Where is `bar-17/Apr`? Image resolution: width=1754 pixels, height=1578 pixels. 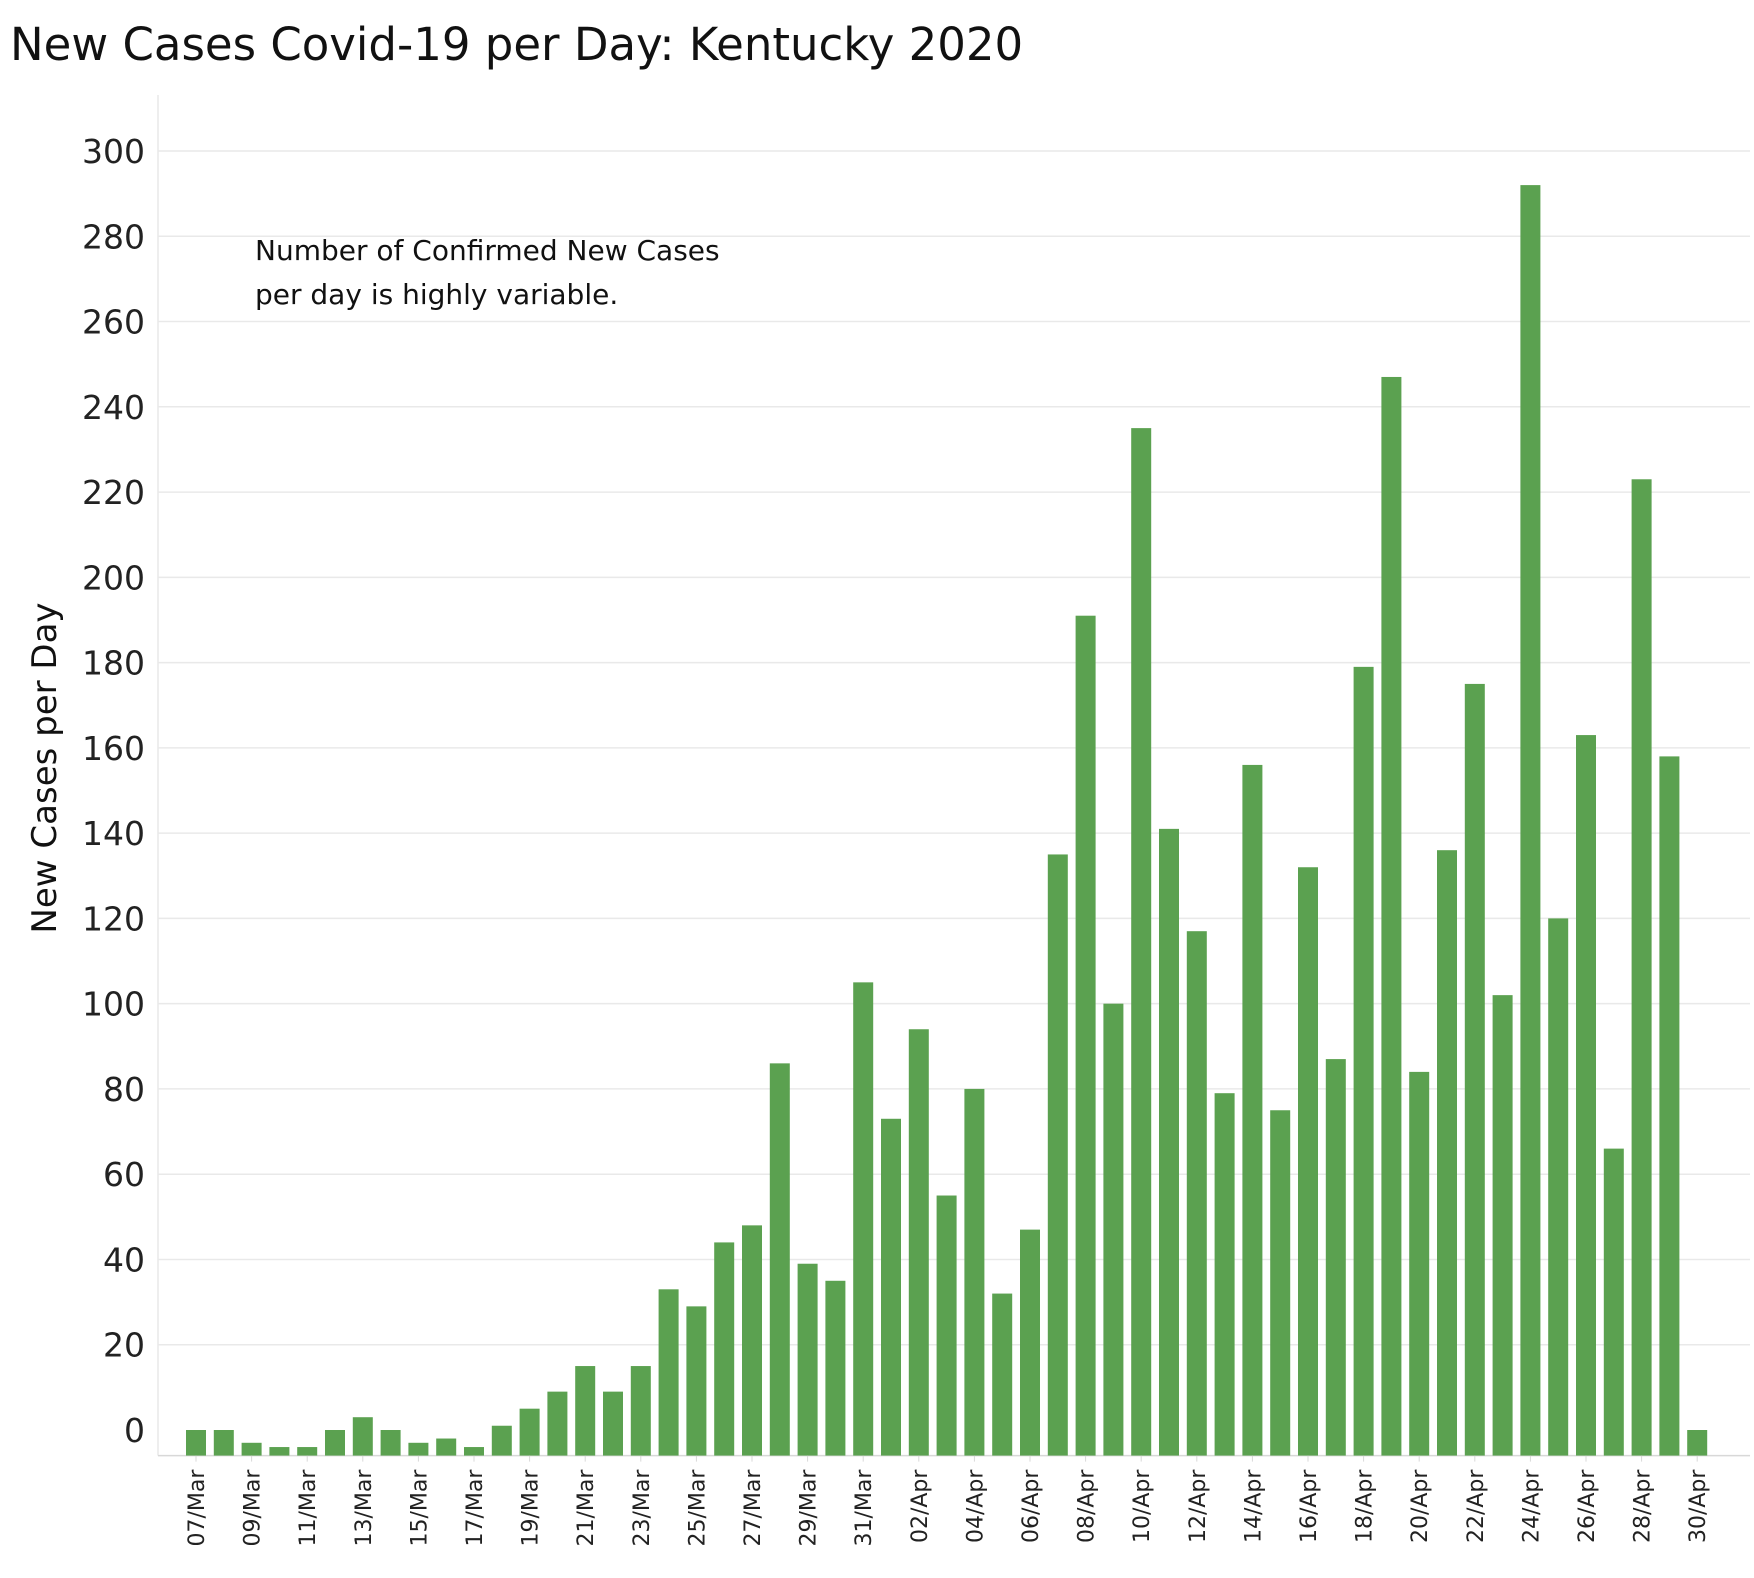
bar-17/Apr is located at coordinates (1335, 1257).